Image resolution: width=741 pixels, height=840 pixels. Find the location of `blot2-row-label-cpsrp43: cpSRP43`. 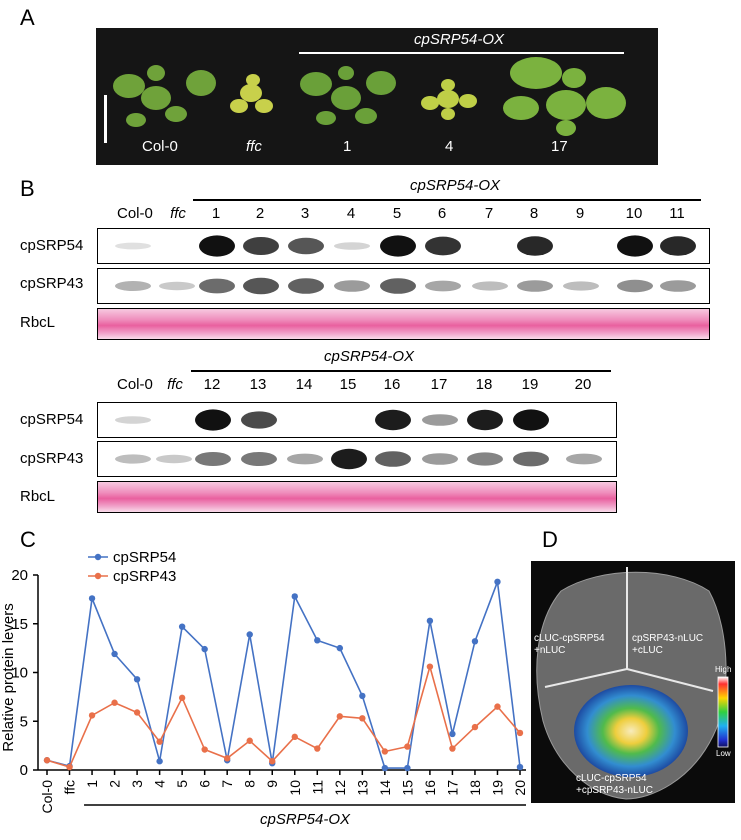

blot2-row-label-cpsrp43: cpSRP43 is located at coordinates (52, 458).